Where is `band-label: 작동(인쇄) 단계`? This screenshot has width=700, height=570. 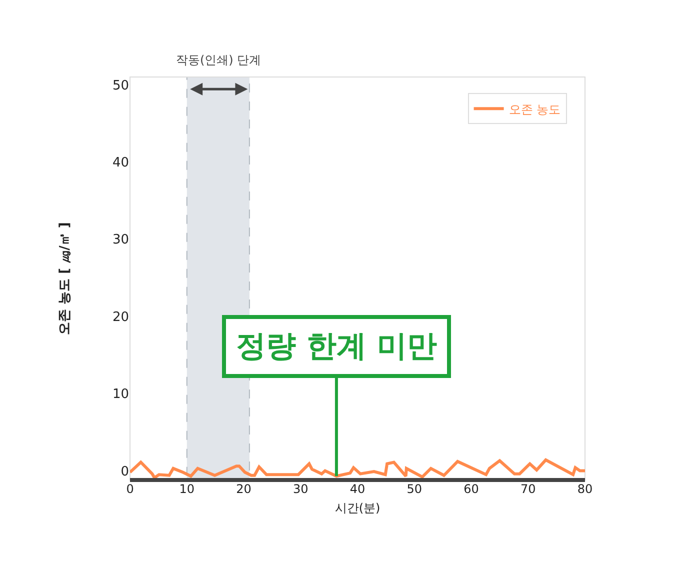
band-label: 작동(인쇄) 단계 is located at coordinates (219, 60).